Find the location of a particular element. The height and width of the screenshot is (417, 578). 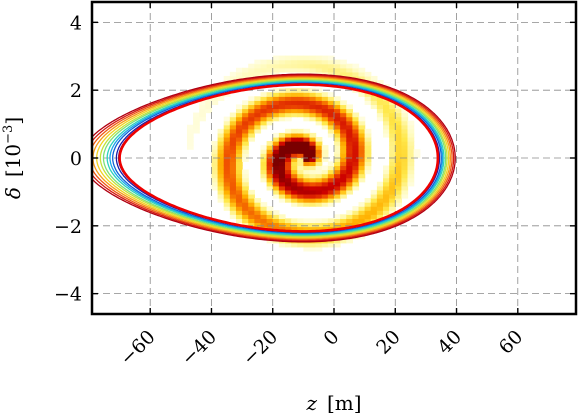

x-tick-label: −40 is located at coordinates (199, 348).